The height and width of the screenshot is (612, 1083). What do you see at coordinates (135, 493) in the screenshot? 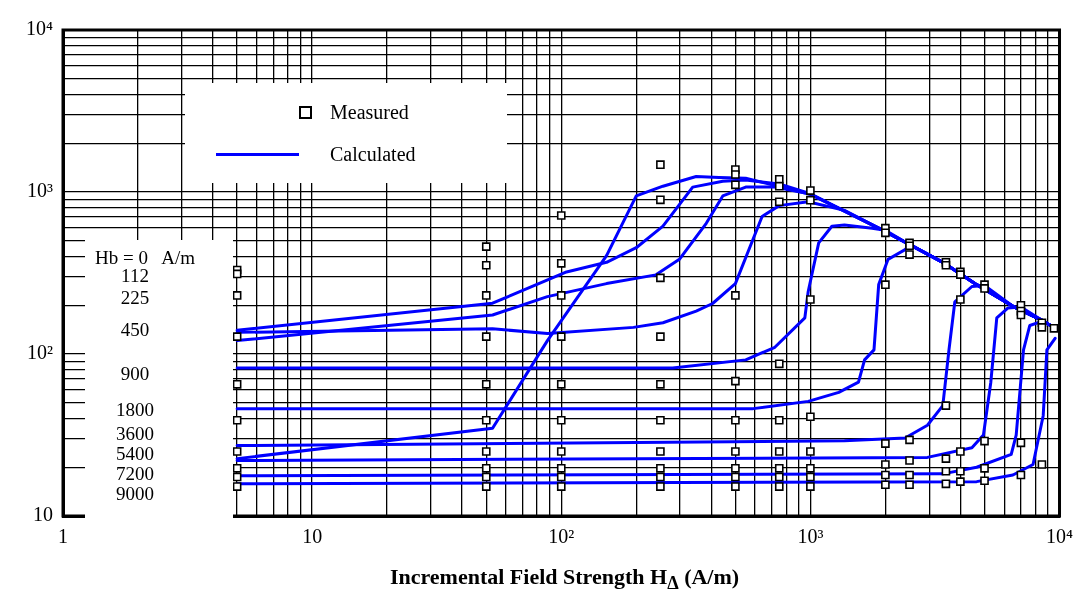
I see `annotation: 9000` at bounding box center [135, 493].